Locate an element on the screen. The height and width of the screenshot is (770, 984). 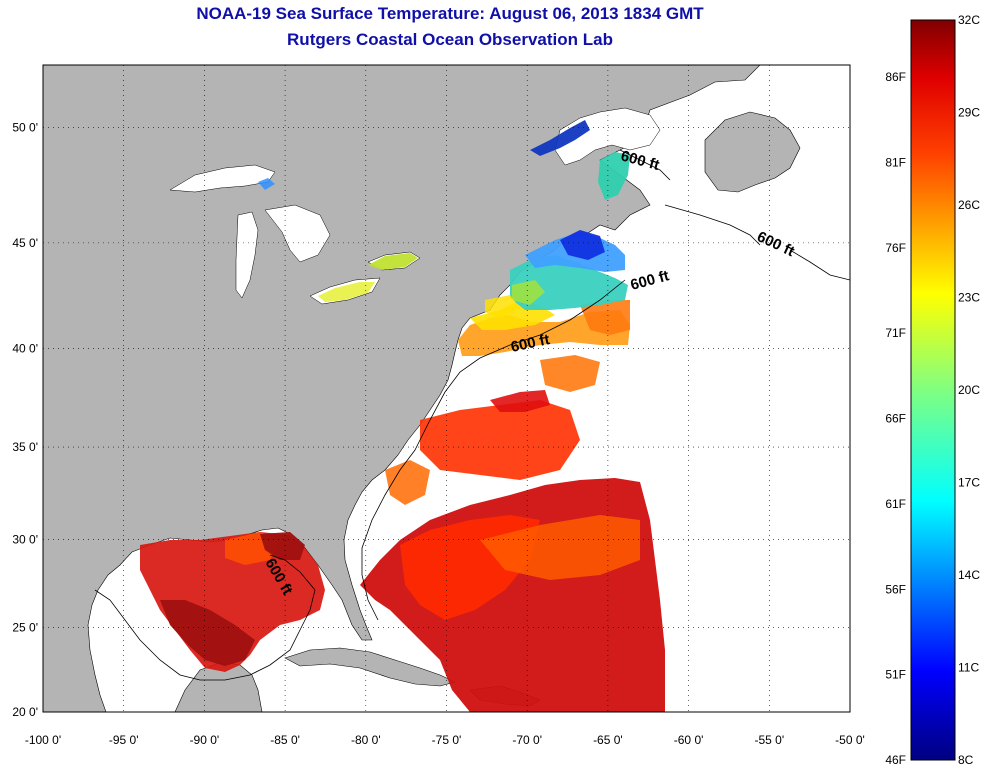
colorbar-celsius-label: 17C is located at coordinates (969, 483).